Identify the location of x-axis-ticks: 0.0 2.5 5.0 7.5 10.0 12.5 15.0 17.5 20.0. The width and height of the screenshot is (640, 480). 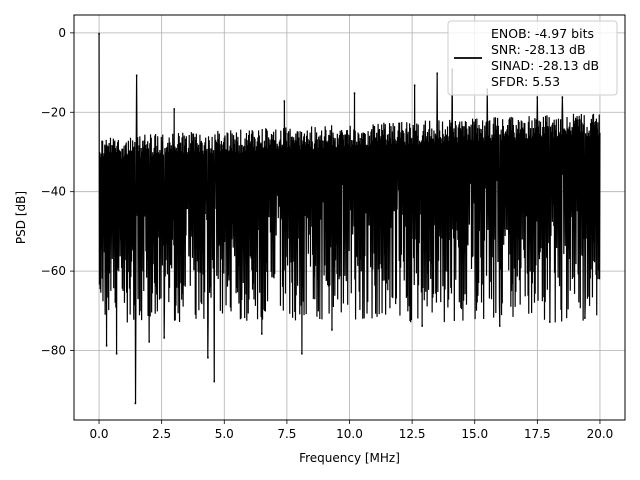
(351, 430).